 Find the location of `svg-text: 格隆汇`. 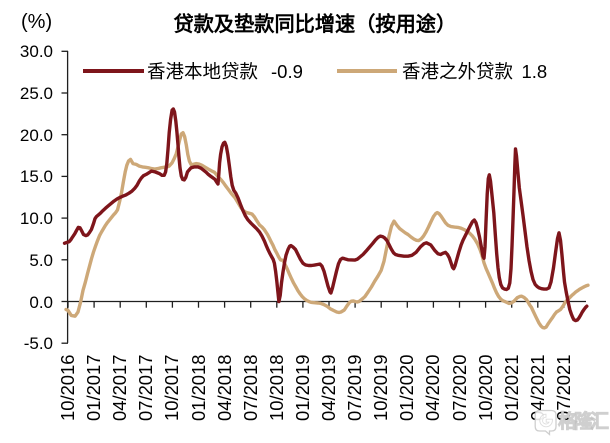

svg-text: 格隆汇 is located at coordinates (583, 421).